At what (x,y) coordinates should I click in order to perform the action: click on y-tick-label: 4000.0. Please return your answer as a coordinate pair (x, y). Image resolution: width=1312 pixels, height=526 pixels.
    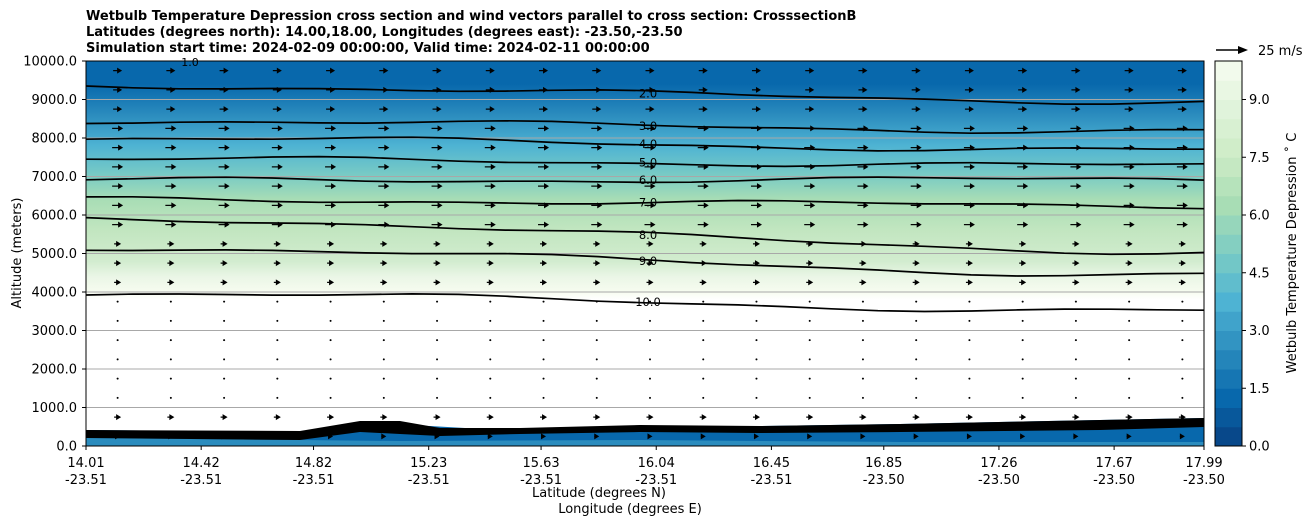
    Looking at the image, I should click on (55, 293).